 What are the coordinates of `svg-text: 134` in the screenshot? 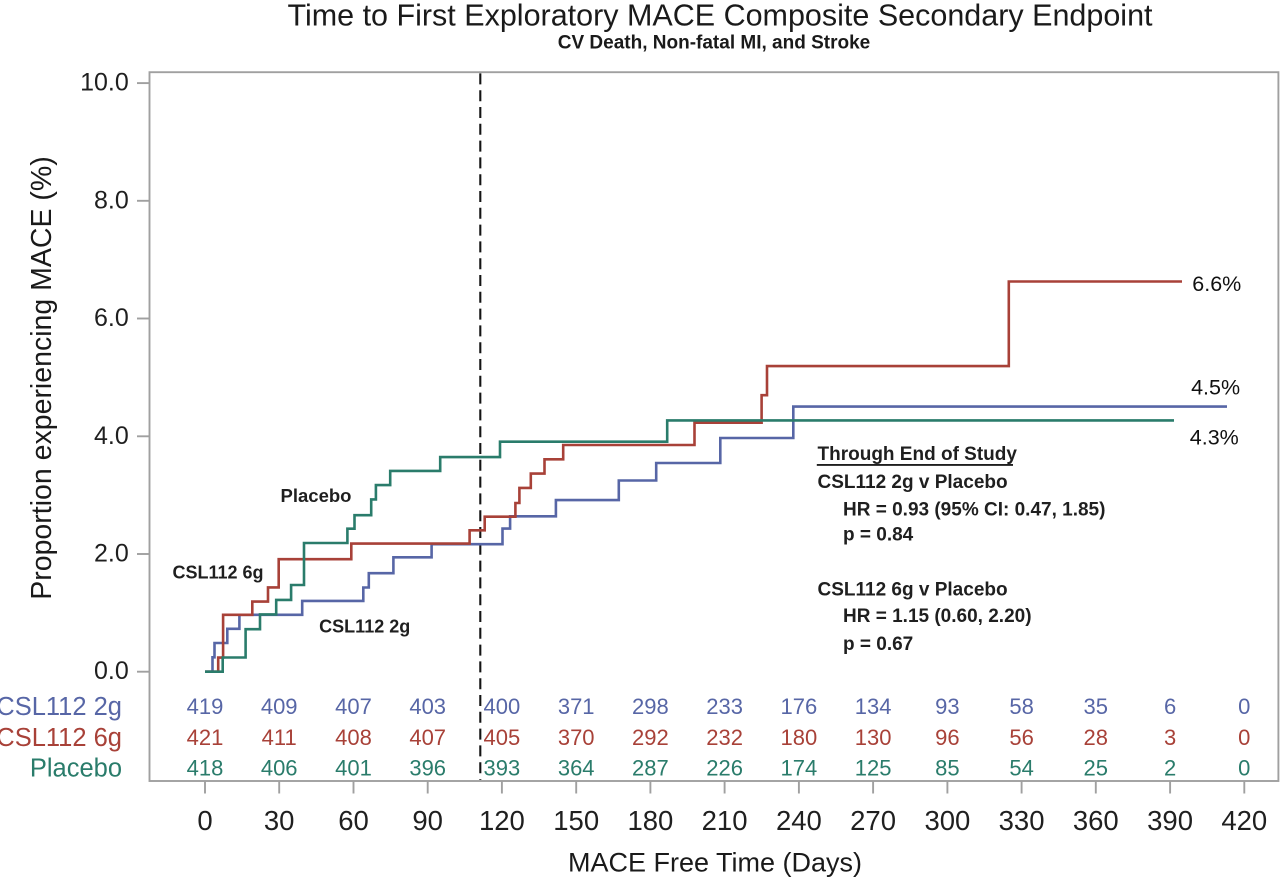 It's located at (873, 706).